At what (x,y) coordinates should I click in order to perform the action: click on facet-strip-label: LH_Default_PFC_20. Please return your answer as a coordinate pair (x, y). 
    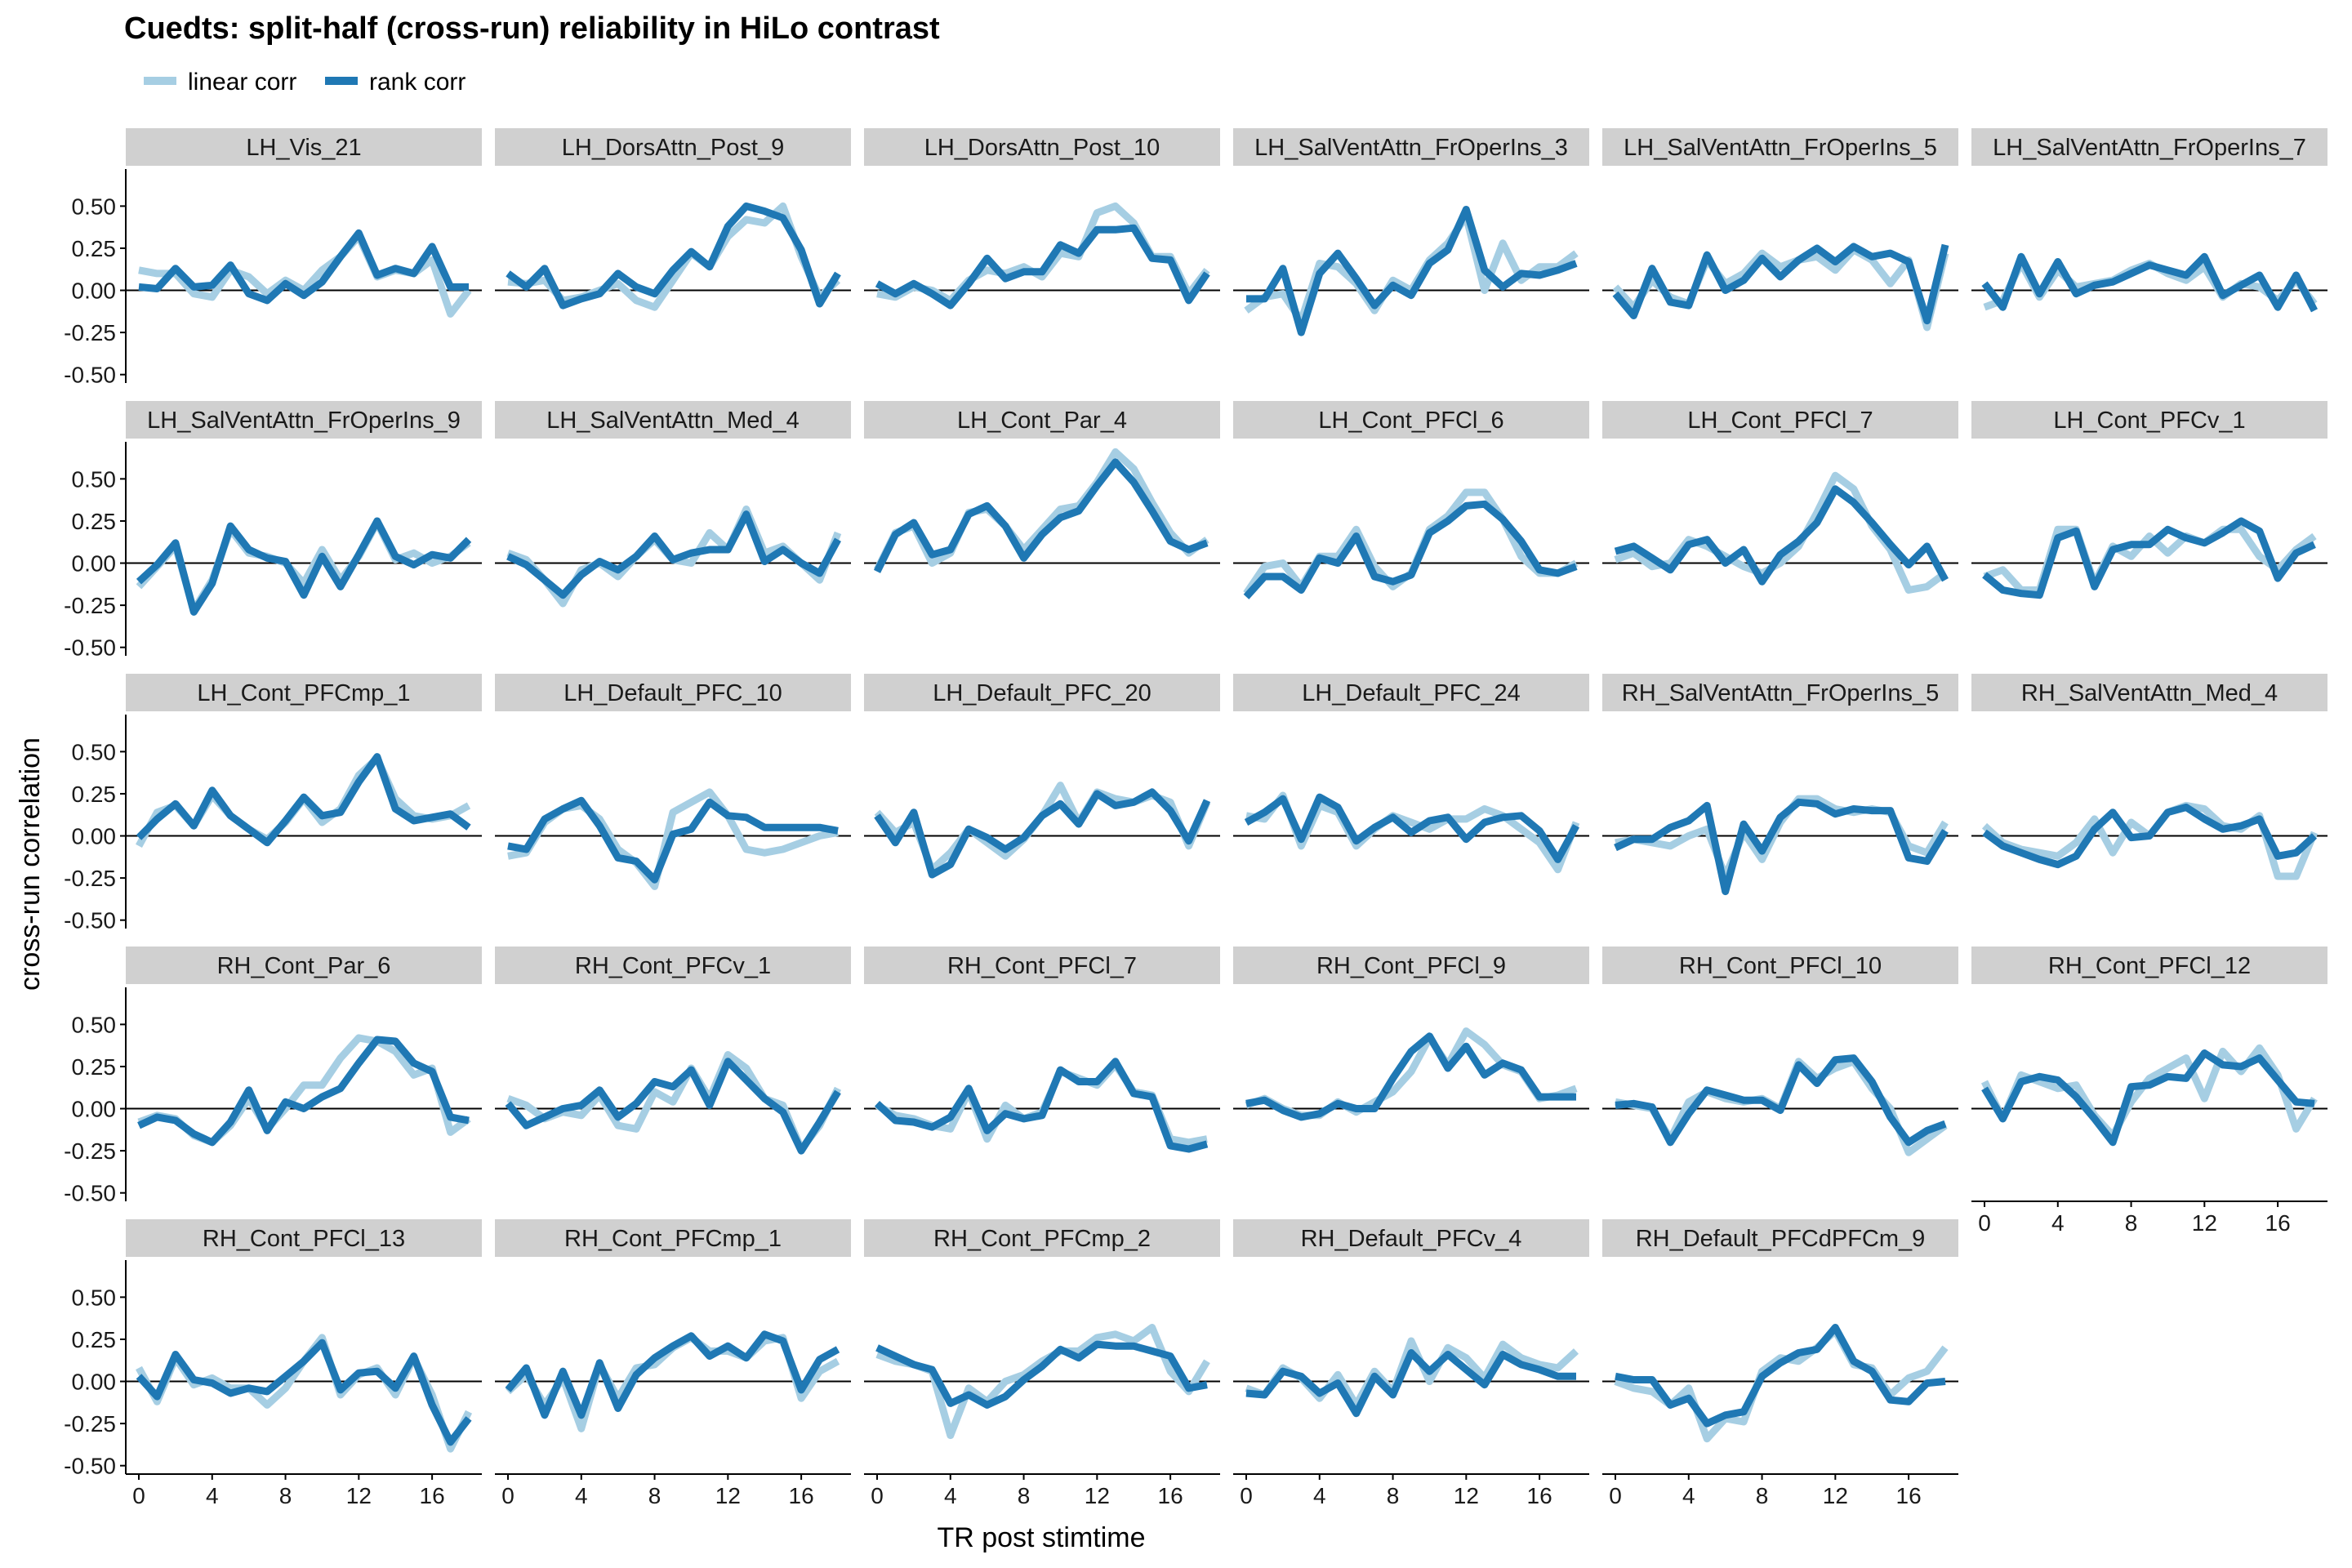
    Looking at the image, I should click on (1042, 693).